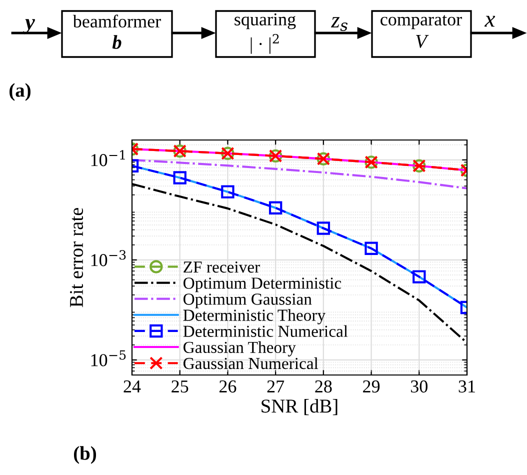 This screenshot has height=475, width=527. Describe the element at coordinates (180, 386) in the screenshot. I see `x-tick-label: 25` at that location.